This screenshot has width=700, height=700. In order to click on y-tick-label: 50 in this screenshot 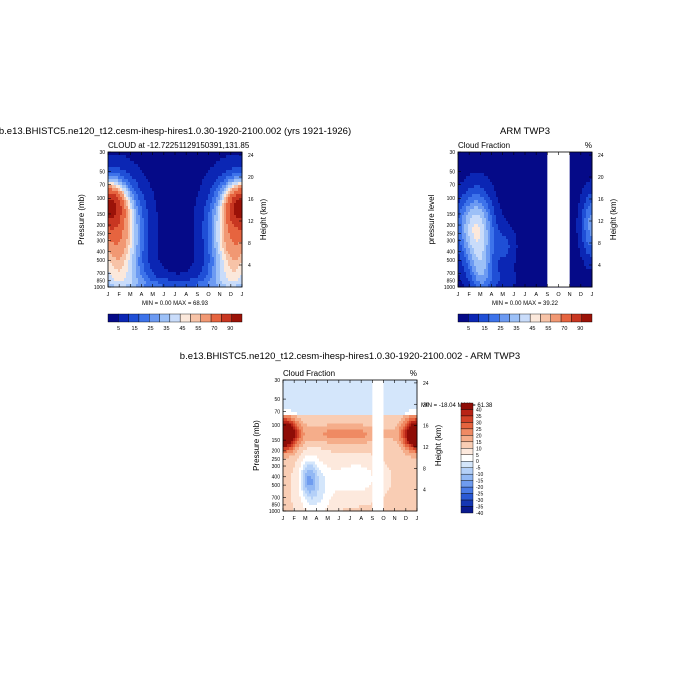, I will do `click(277, 400)`.